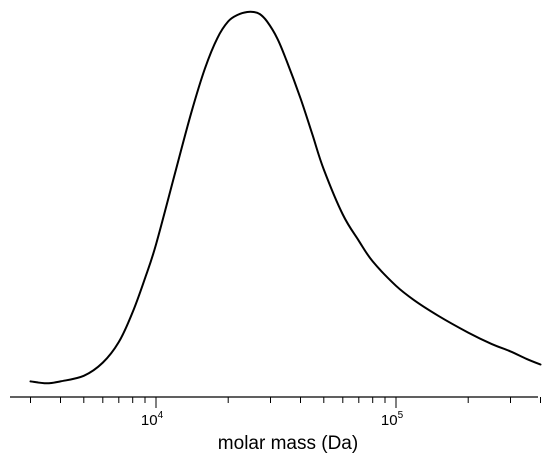 The height and width of the screenshot is (467, 550). Describe the element at coordinates (285, 402) in the screenshot. I see `x-axis-ticks` at that location.